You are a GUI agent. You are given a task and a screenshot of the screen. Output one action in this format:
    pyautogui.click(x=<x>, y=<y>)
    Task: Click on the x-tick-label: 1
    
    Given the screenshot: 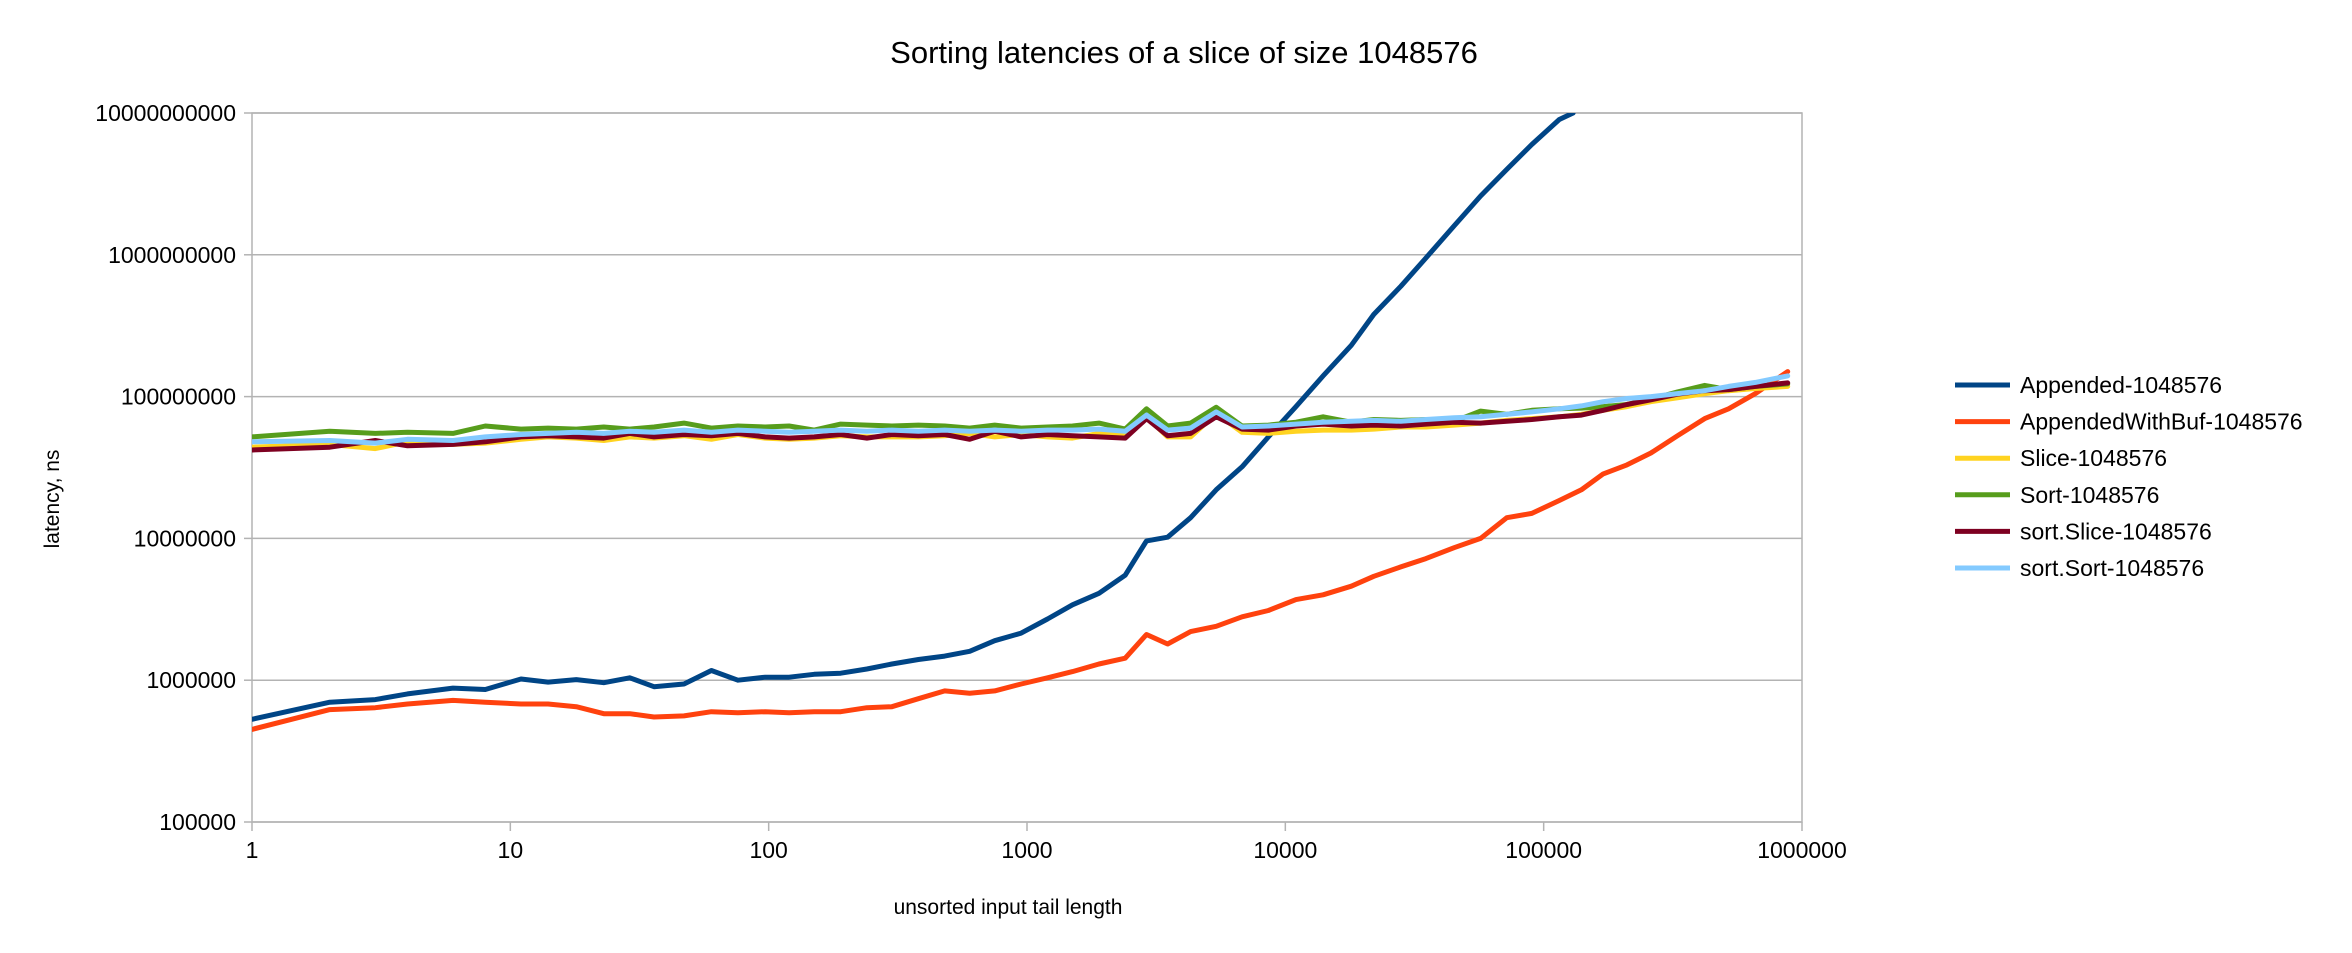 What is the action you would take?
    pyautogui.click(x=252, y=850)
    